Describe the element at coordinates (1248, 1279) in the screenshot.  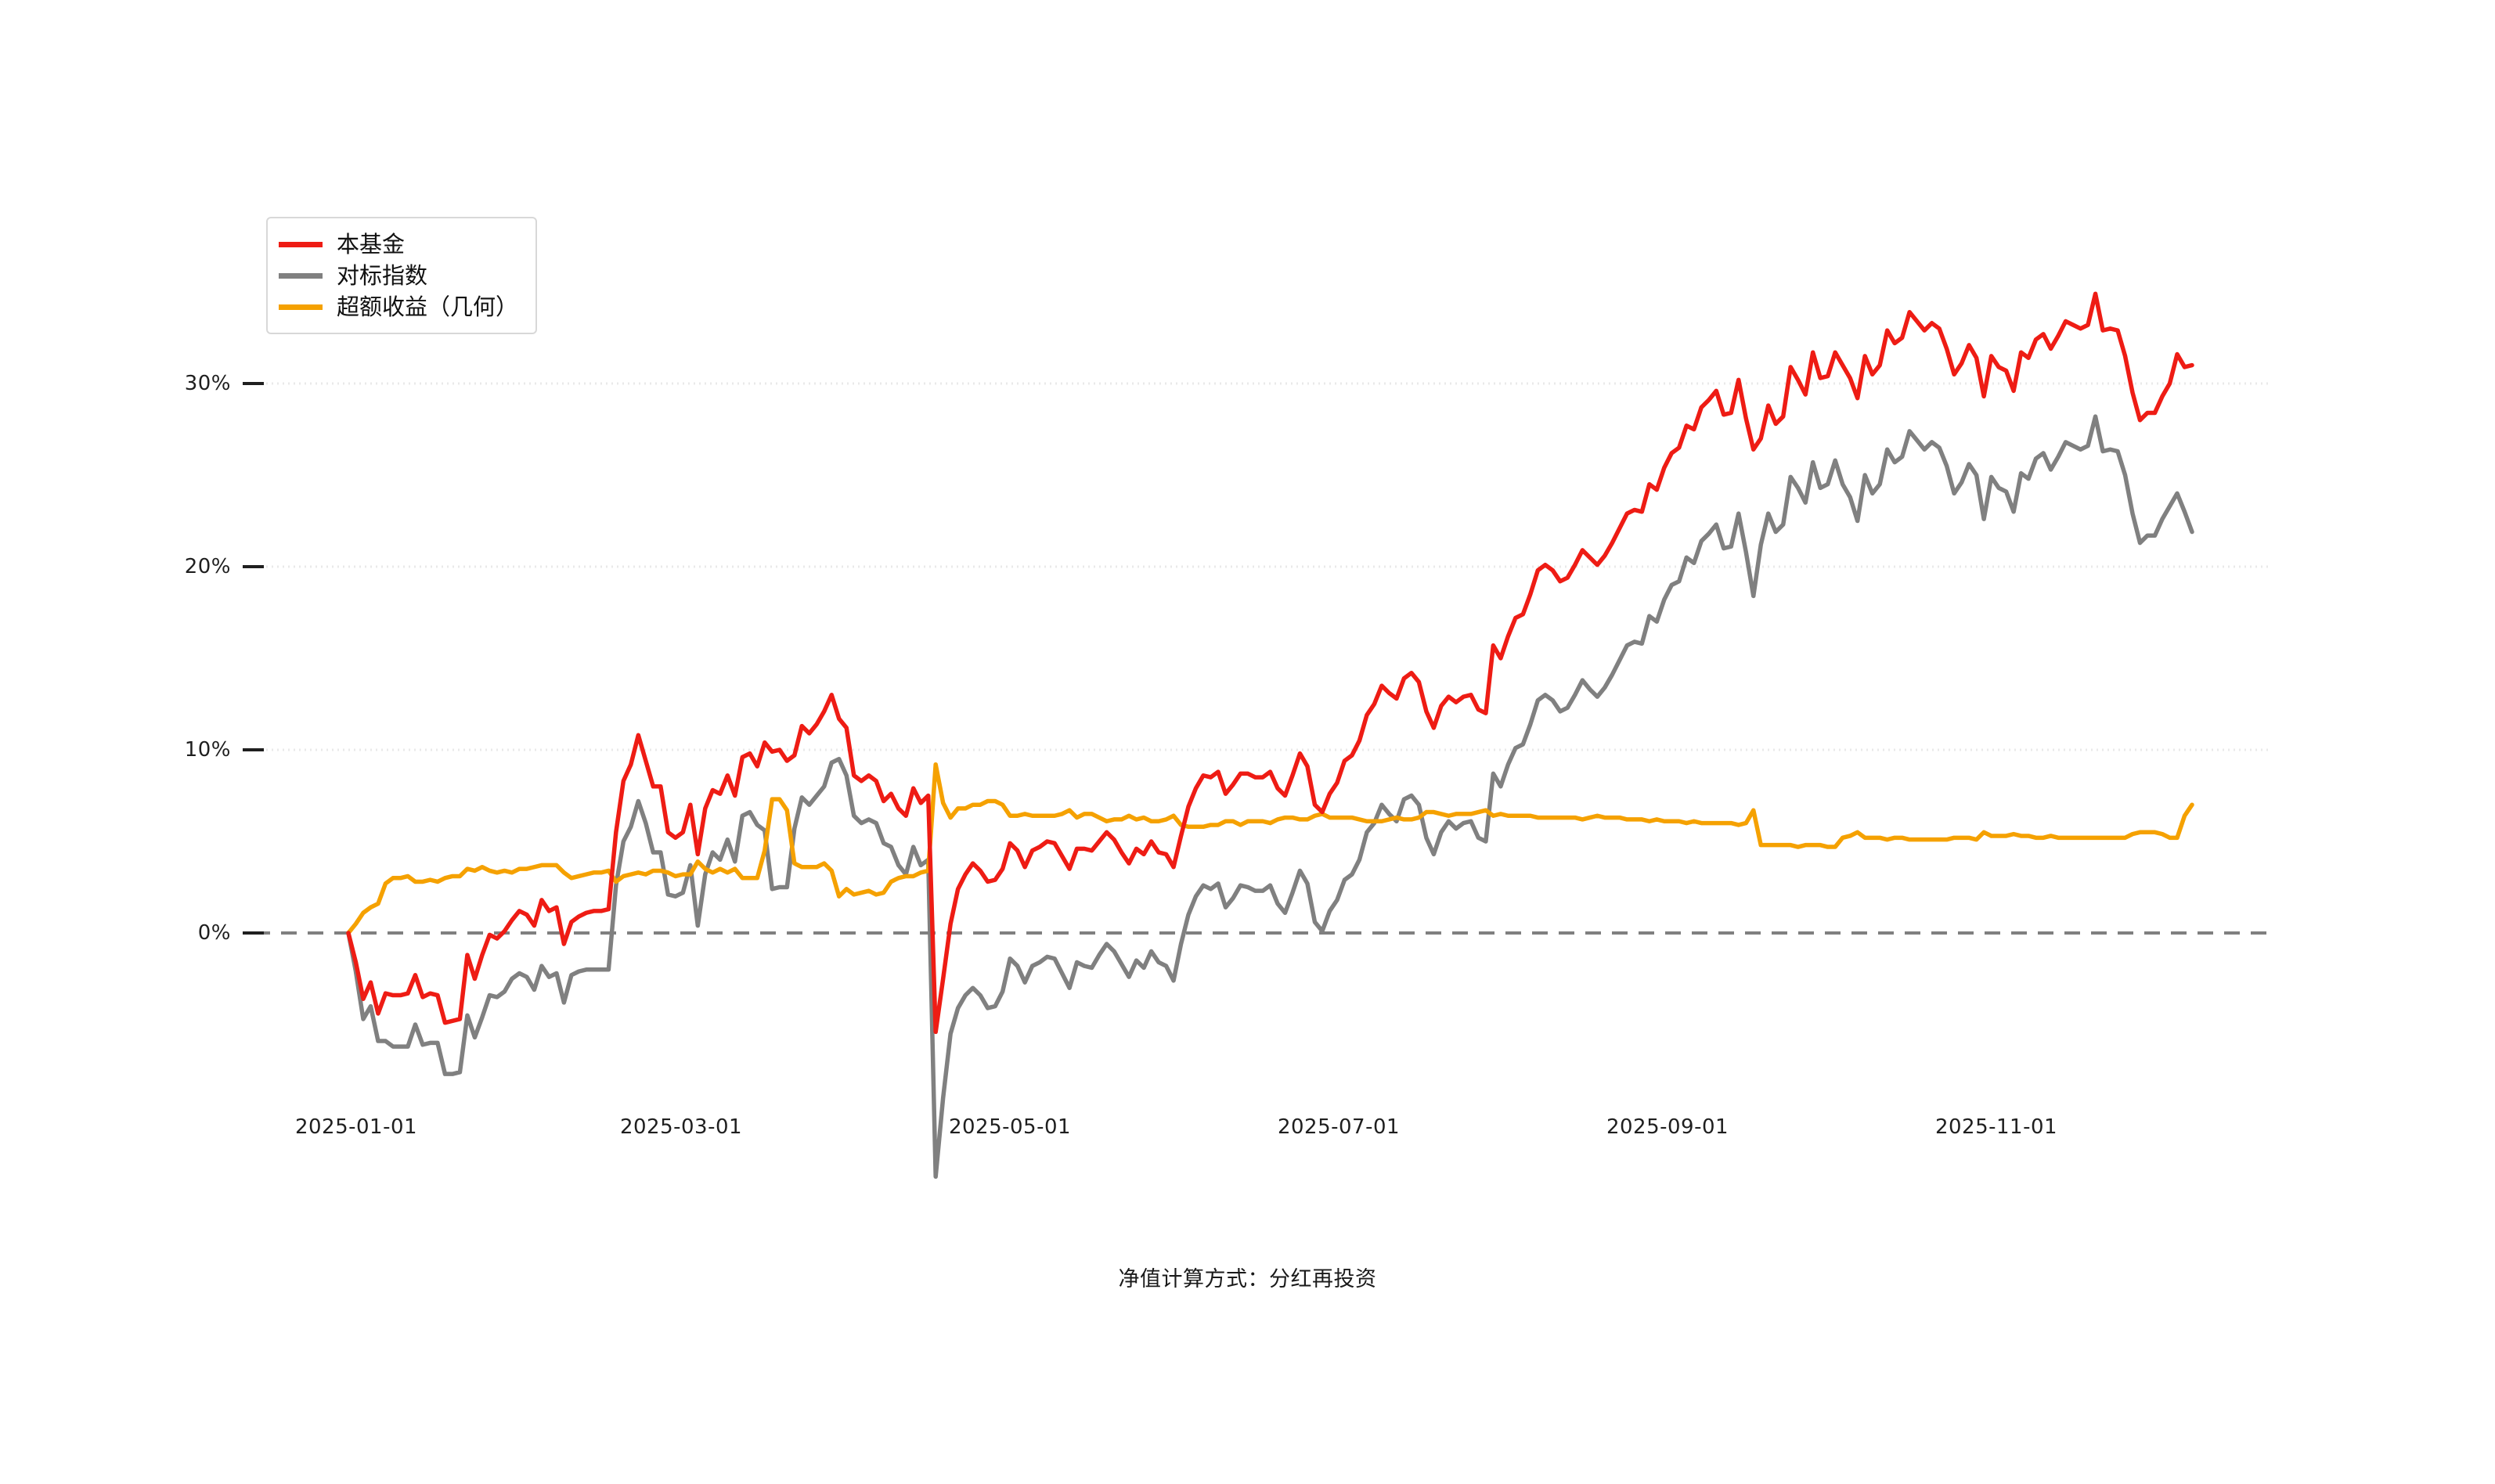
I see `chart-caption: 净值计算方式：分红再投资` at that location.